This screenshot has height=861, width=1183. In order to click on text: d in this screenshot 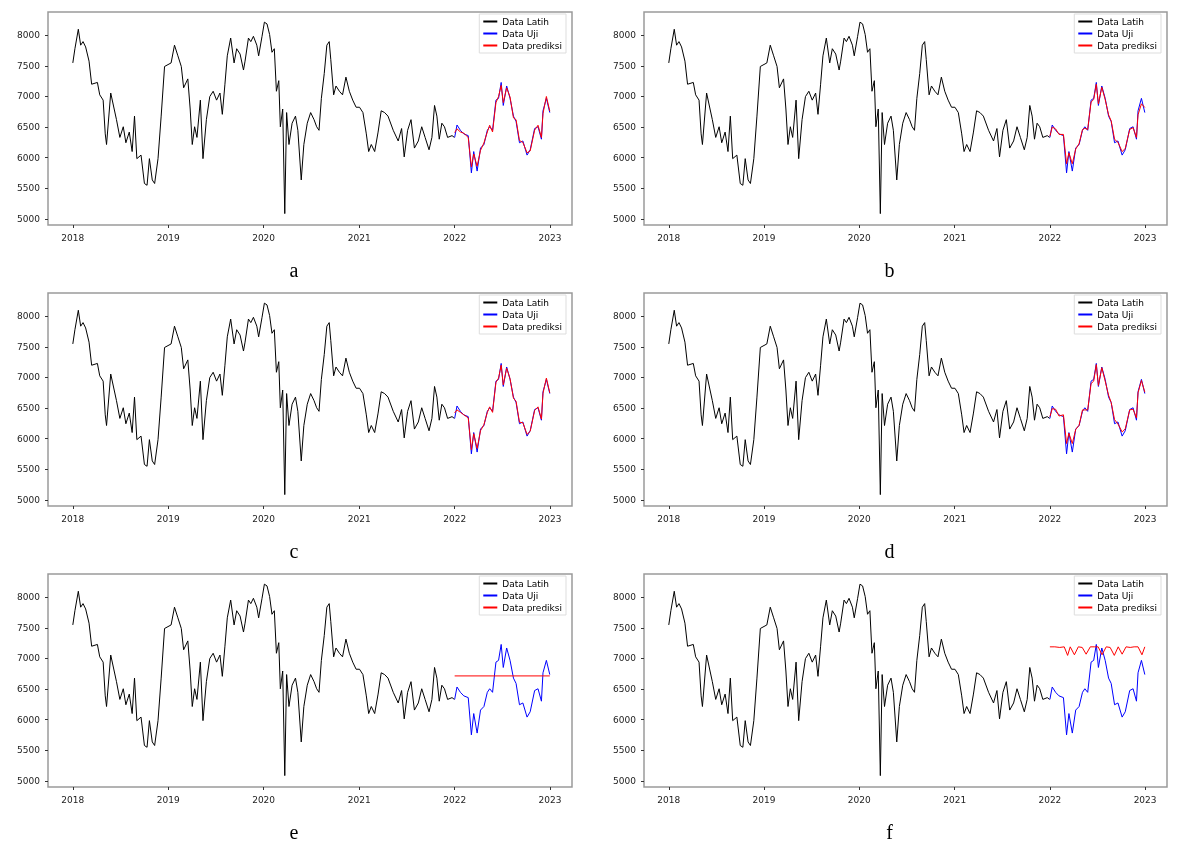, I will do `click(889, 551)`.